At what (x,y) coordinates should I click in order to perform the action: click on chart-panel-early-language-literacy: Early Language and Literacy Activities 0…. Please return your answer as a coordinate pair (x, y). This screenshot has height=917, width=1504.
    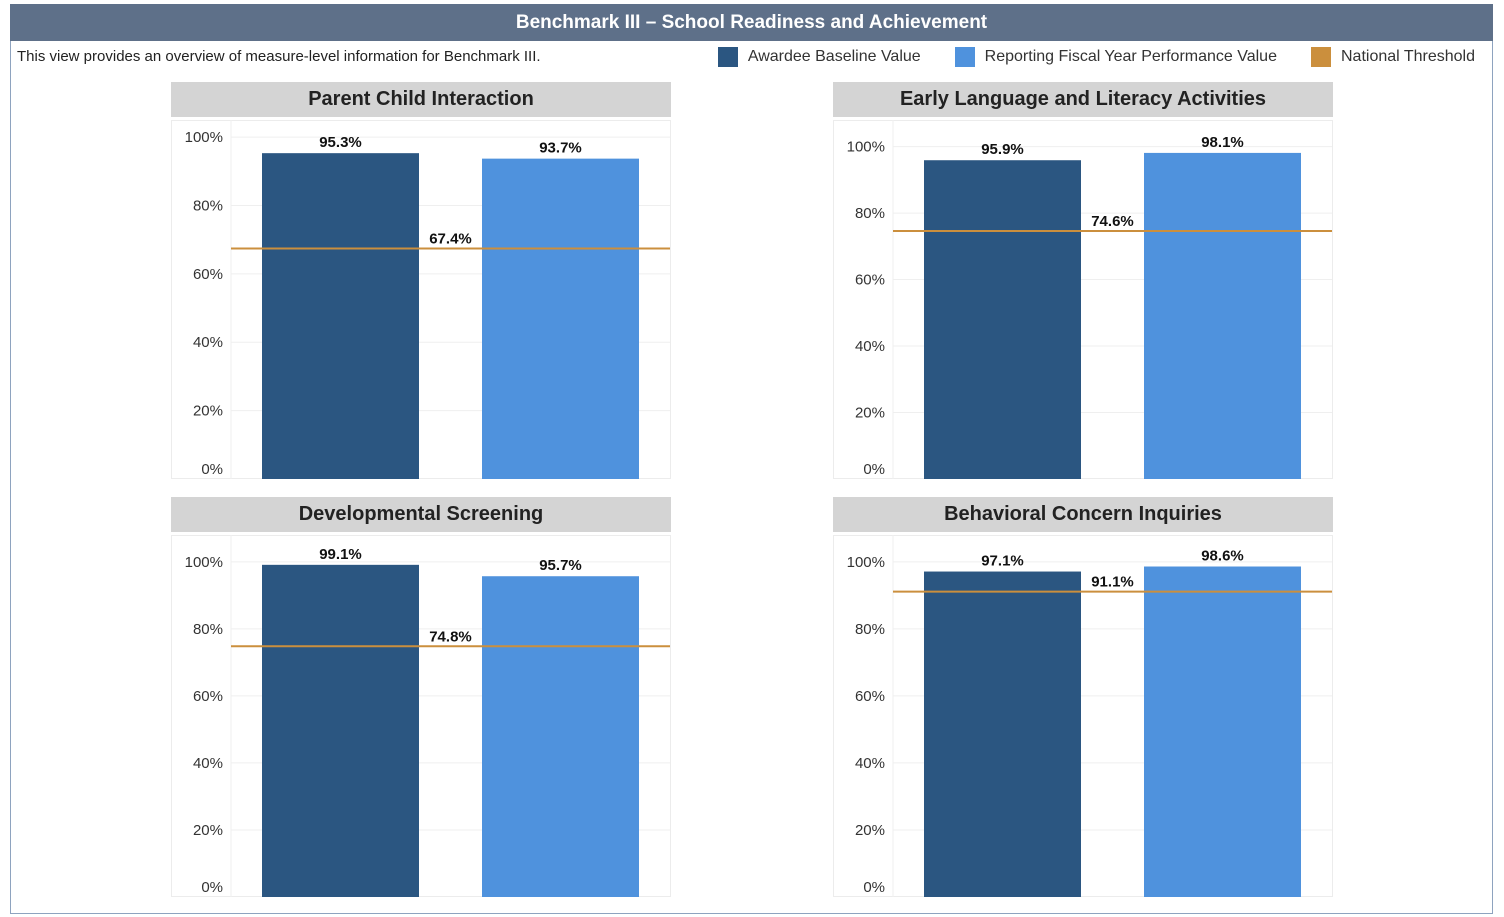
    Looking at the image, I should click on (1083, 281).